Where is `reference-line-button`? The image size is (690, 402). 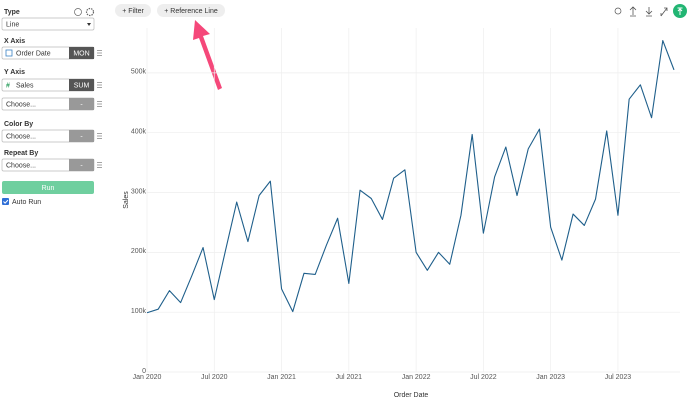
reference-line-button is located at coordinates (191, 10).